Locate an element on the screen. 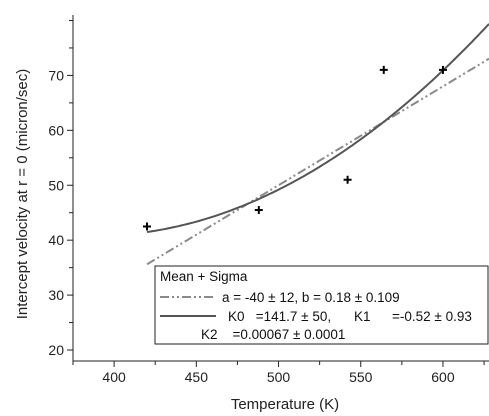 Image resolution: width=489 pixels, height=416 pixels. legend-entry-k1-label: K1 is located at coordinates (362, 316).